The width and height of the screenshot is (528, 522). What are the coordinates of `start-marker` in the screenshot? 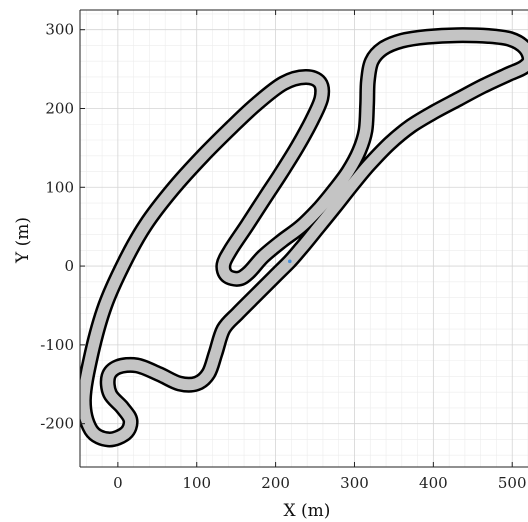 It's located at (290, 261).